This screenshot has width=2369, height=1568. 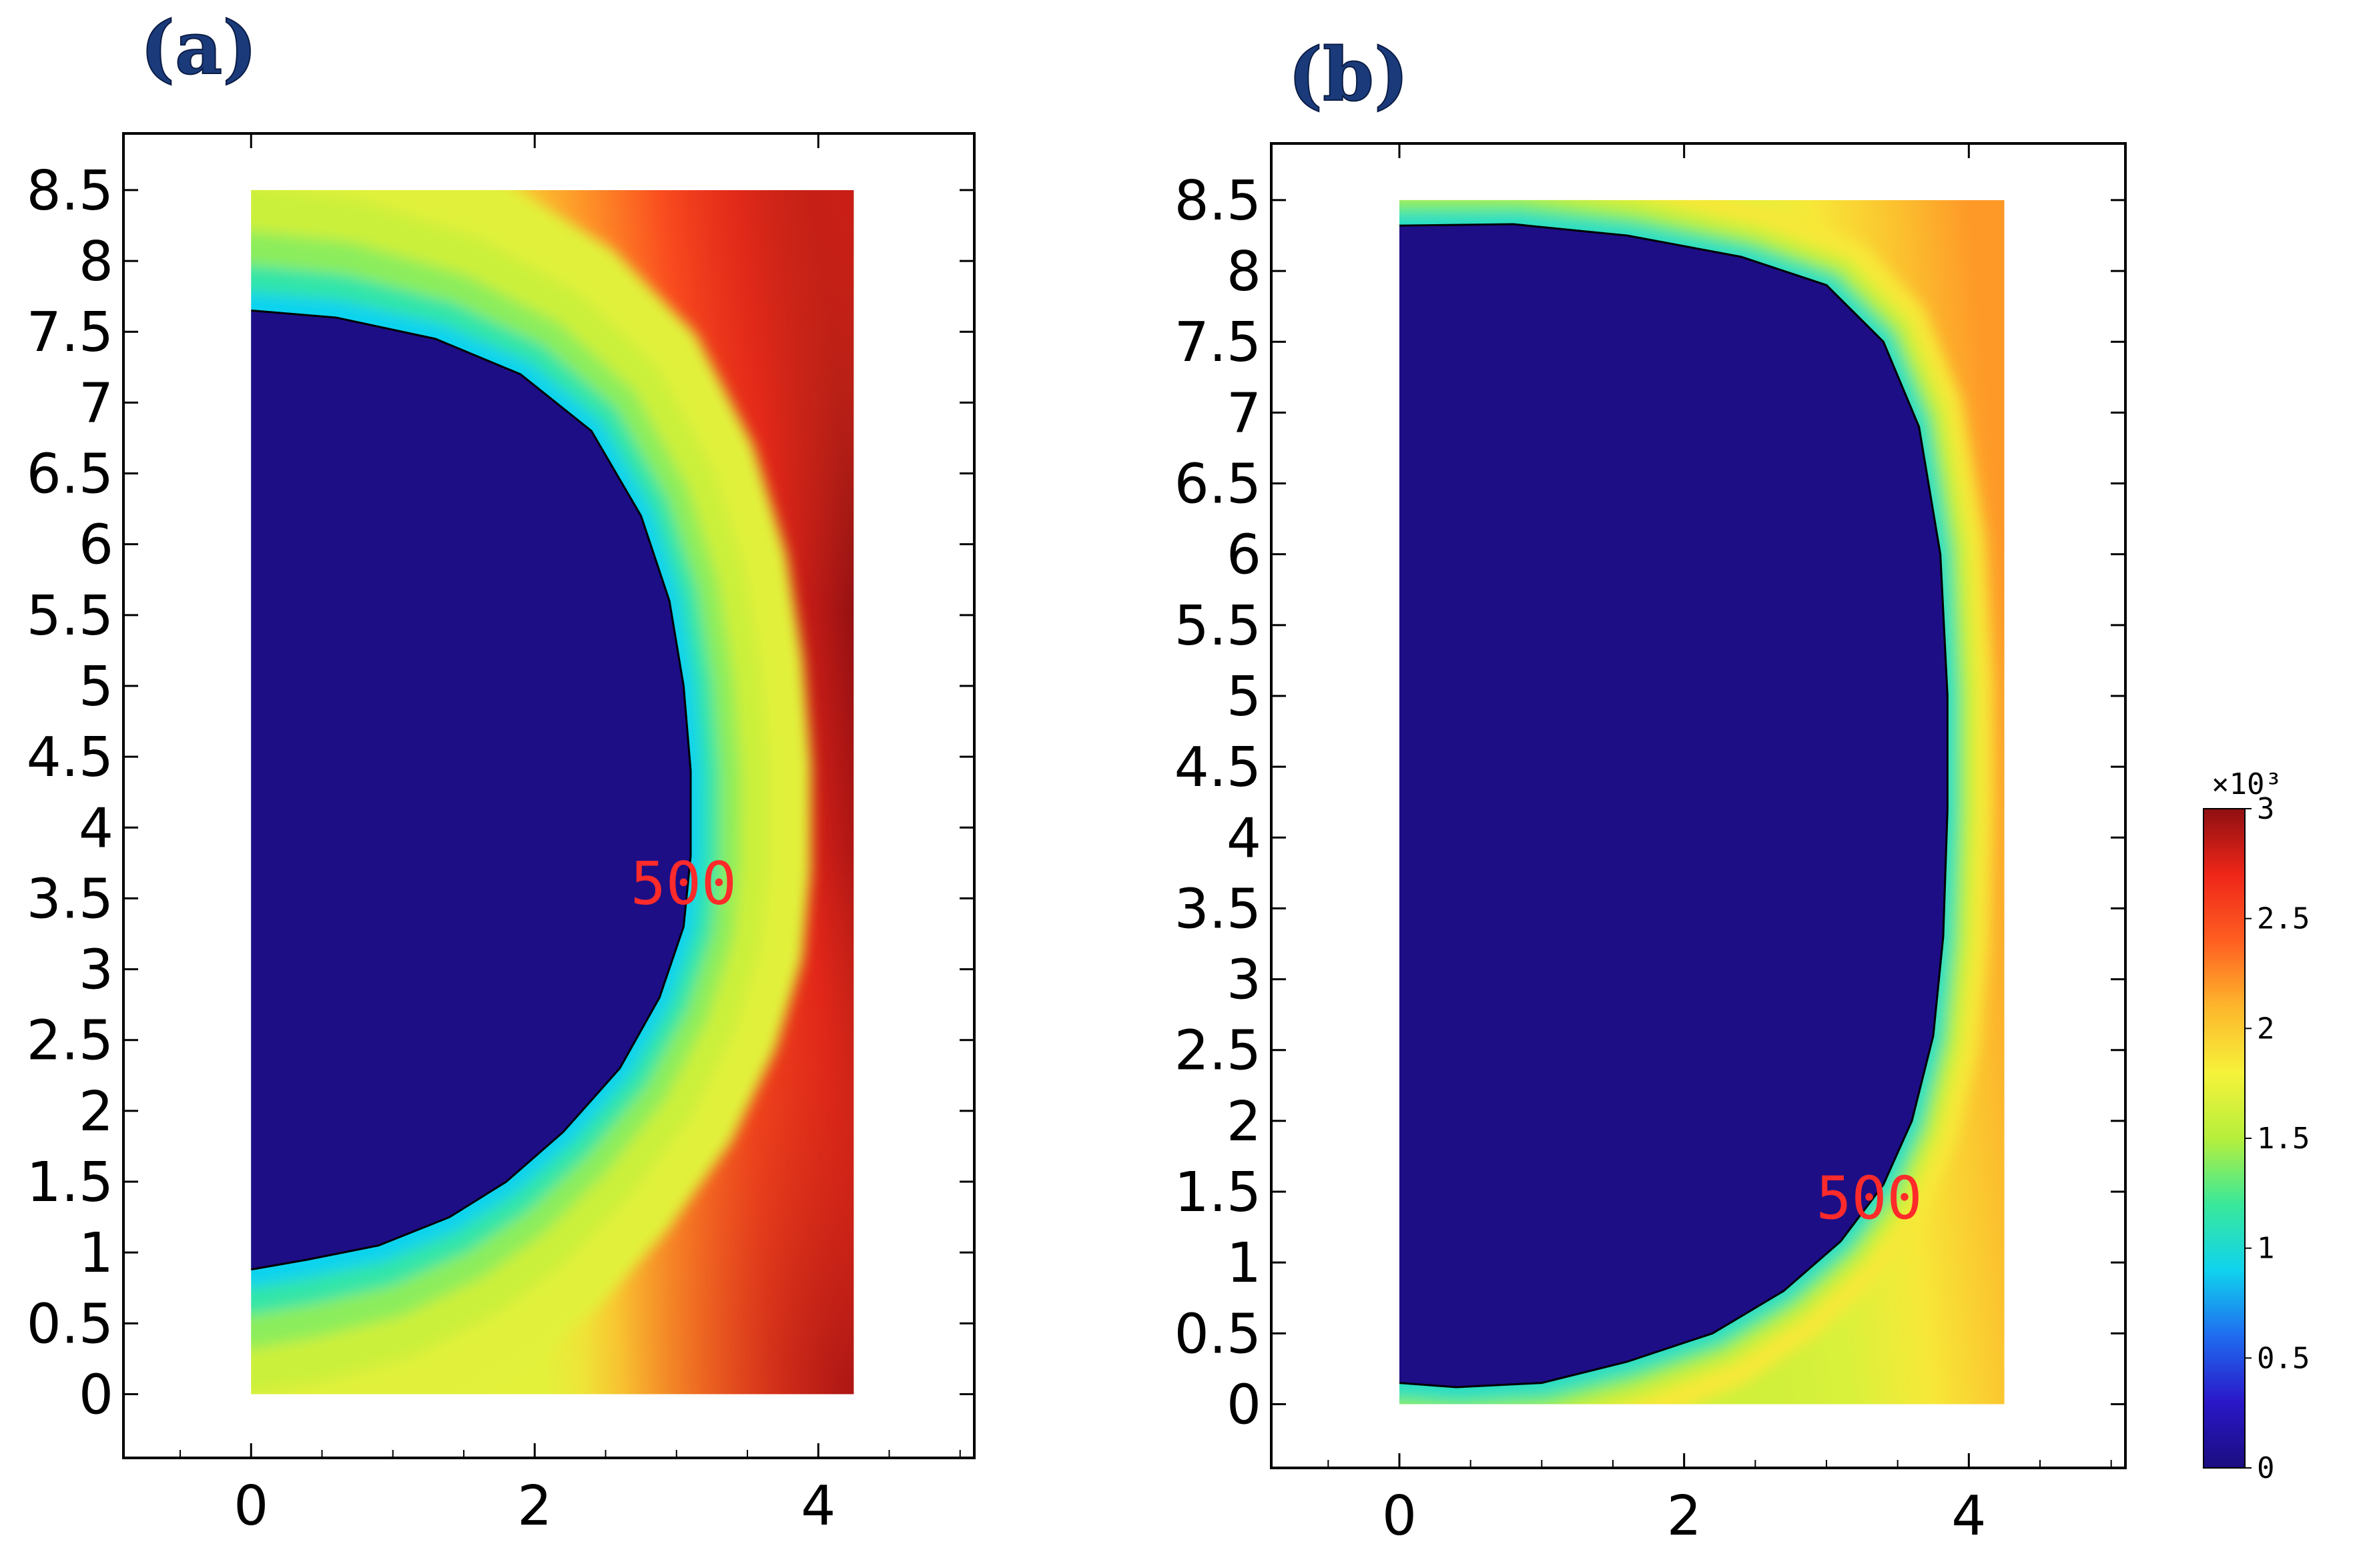 I want to click on colorbar-tick-label: 3, so click(x=2266, y=809).